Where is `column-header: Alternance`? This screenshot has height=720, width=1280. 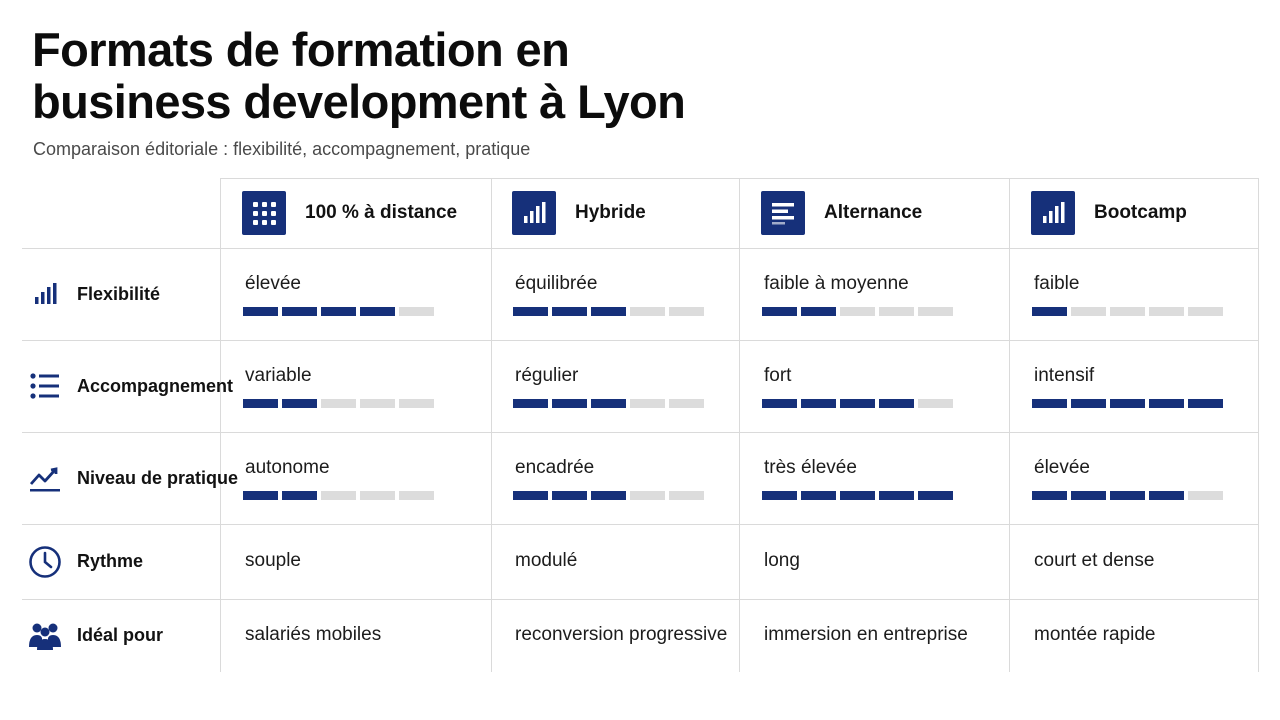
column-header: Alternance is located at coordinates (841, 213).